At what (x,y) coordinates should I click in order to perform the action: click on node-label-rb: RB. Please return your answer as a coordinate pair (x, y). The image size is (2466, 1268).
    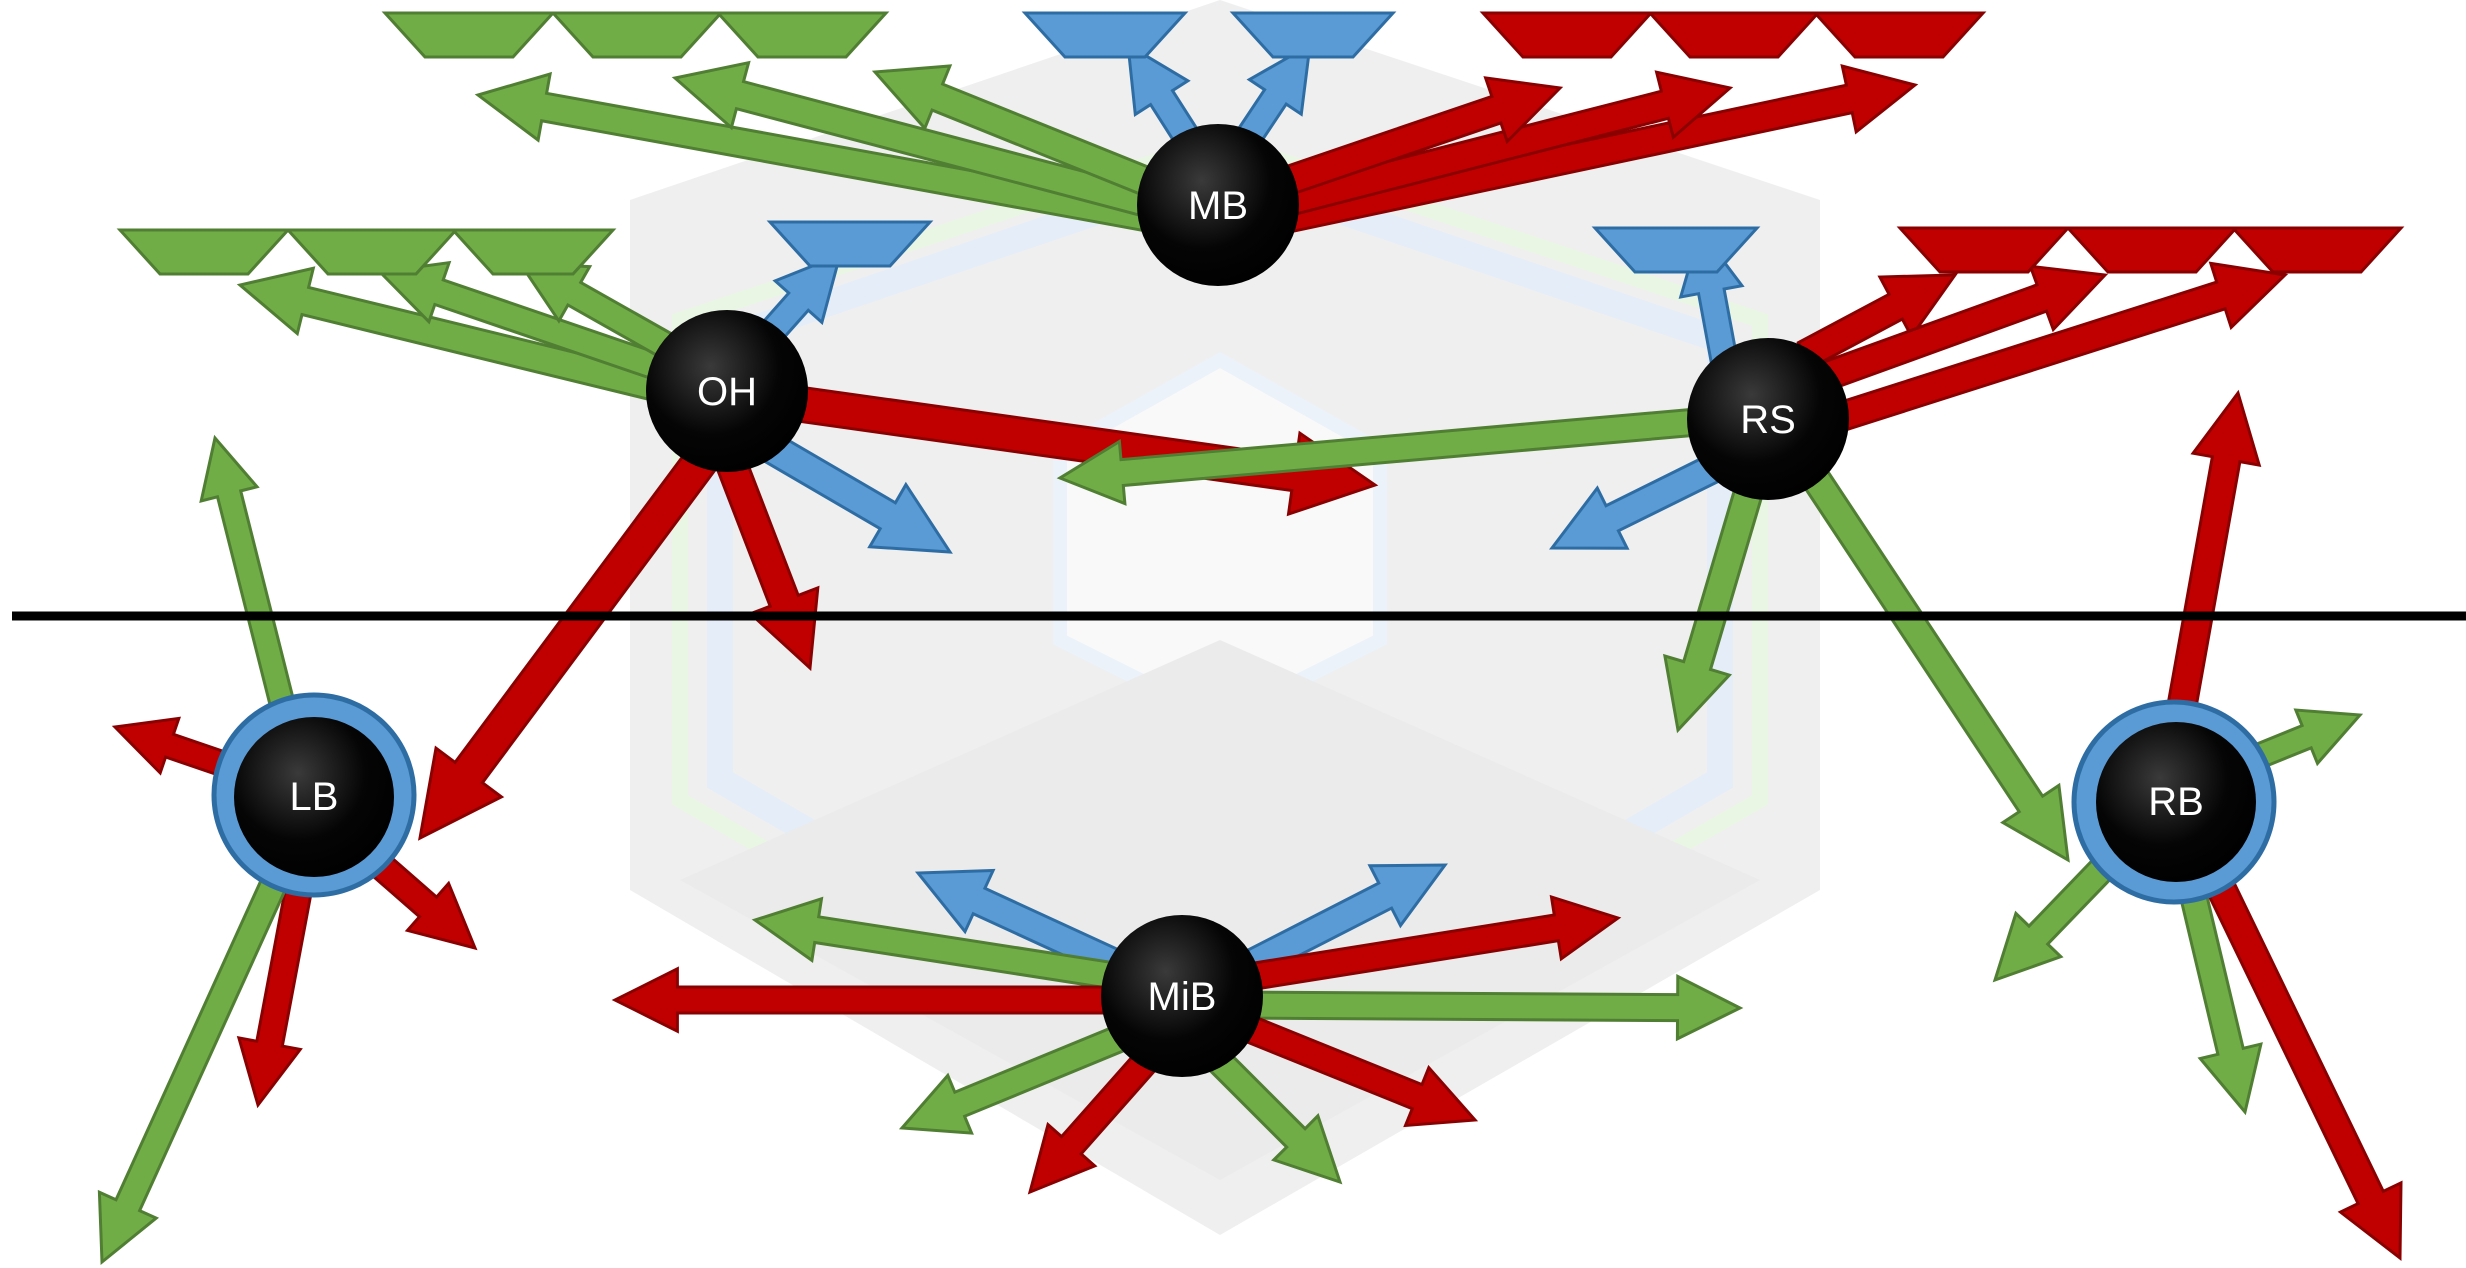
    Looking at the image, I should click on (2176, 802).